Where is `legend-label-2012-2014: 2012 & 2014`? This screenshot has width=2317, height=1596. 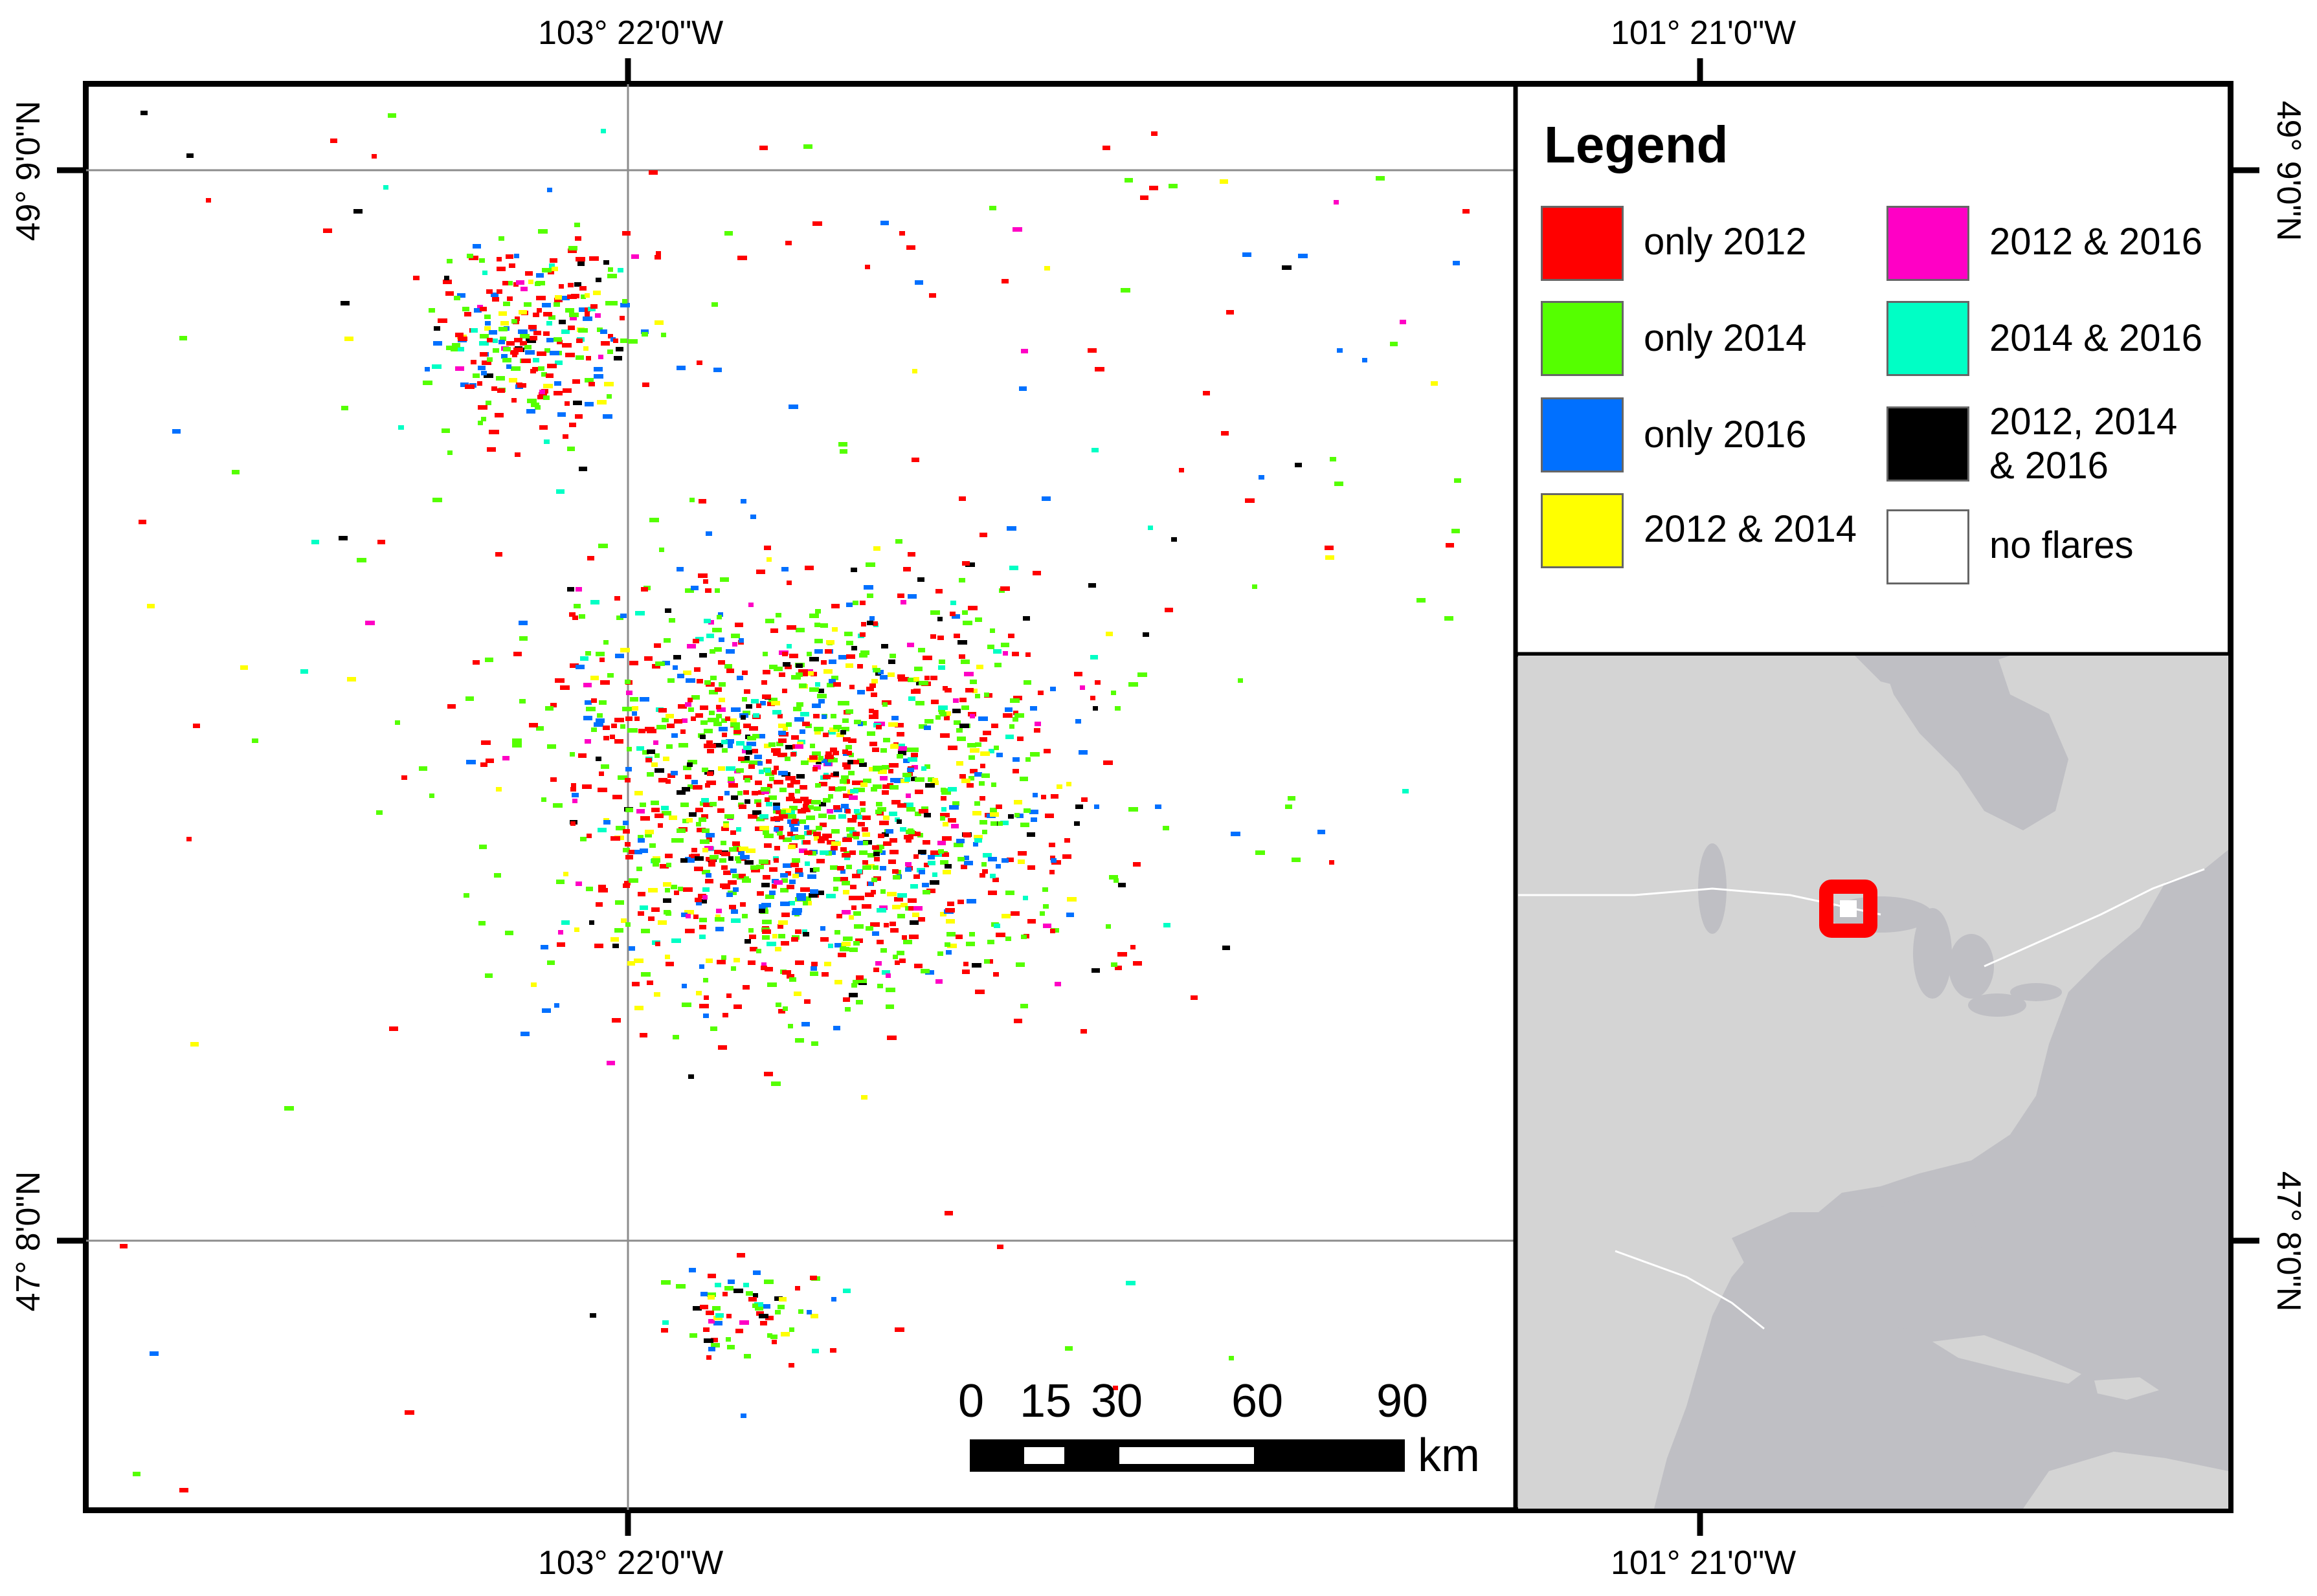
legend-label-2012-2014: 2012 & 2014 is located at coordinates (1751, 529).